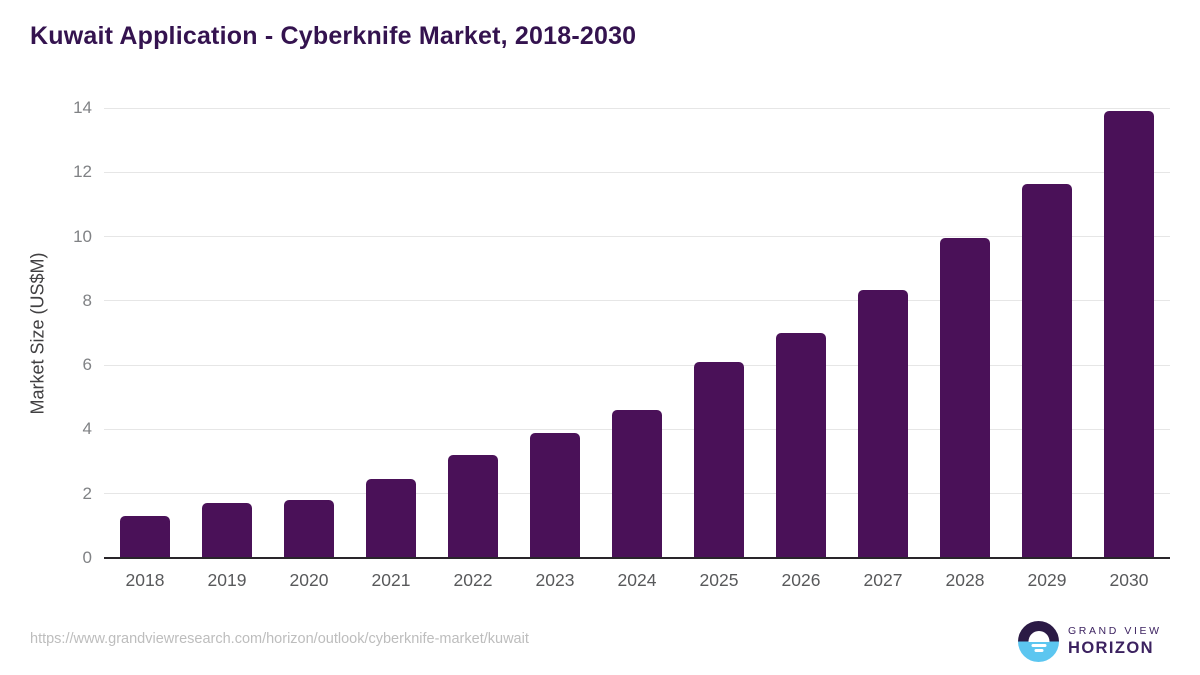 The width and height of the screenshot is (1200, 675). I want to click on y-tick-label-12: 12, so click(82, 172).